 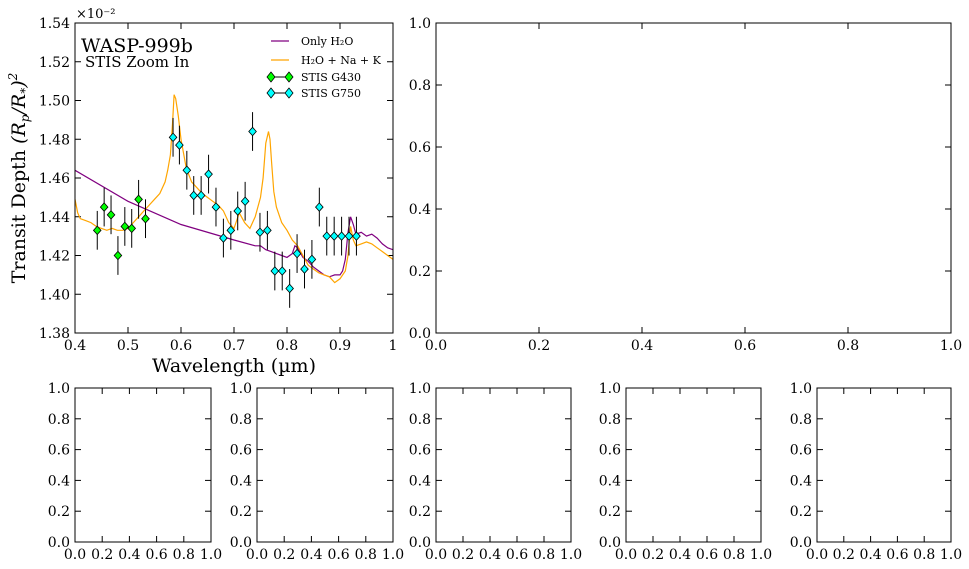 I want to click on legend-item-stis-g750: STIS G750, so click(x=313, y=93).